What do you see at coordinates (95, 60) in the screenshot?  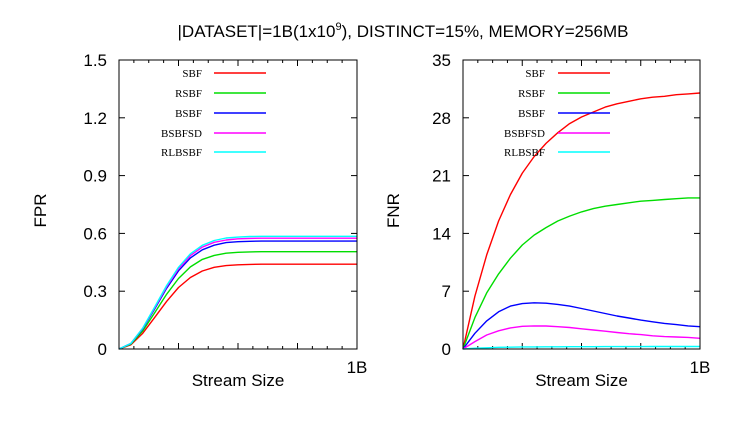 I see `y-tick-label: 1.5` at bounding box center [95, 60].